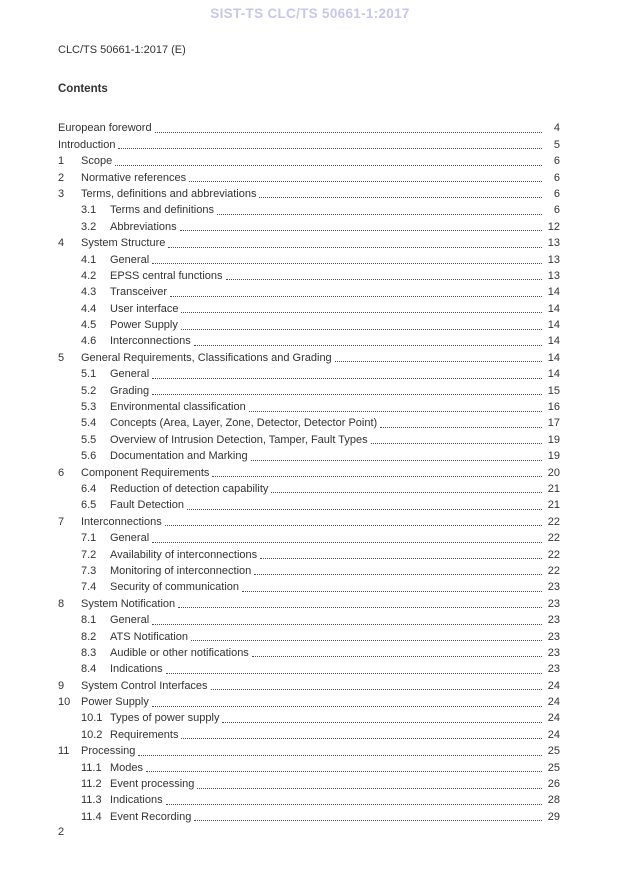  I want to click on toc-entry: 3.1 Terms and definitions 6, so click(309, 209).